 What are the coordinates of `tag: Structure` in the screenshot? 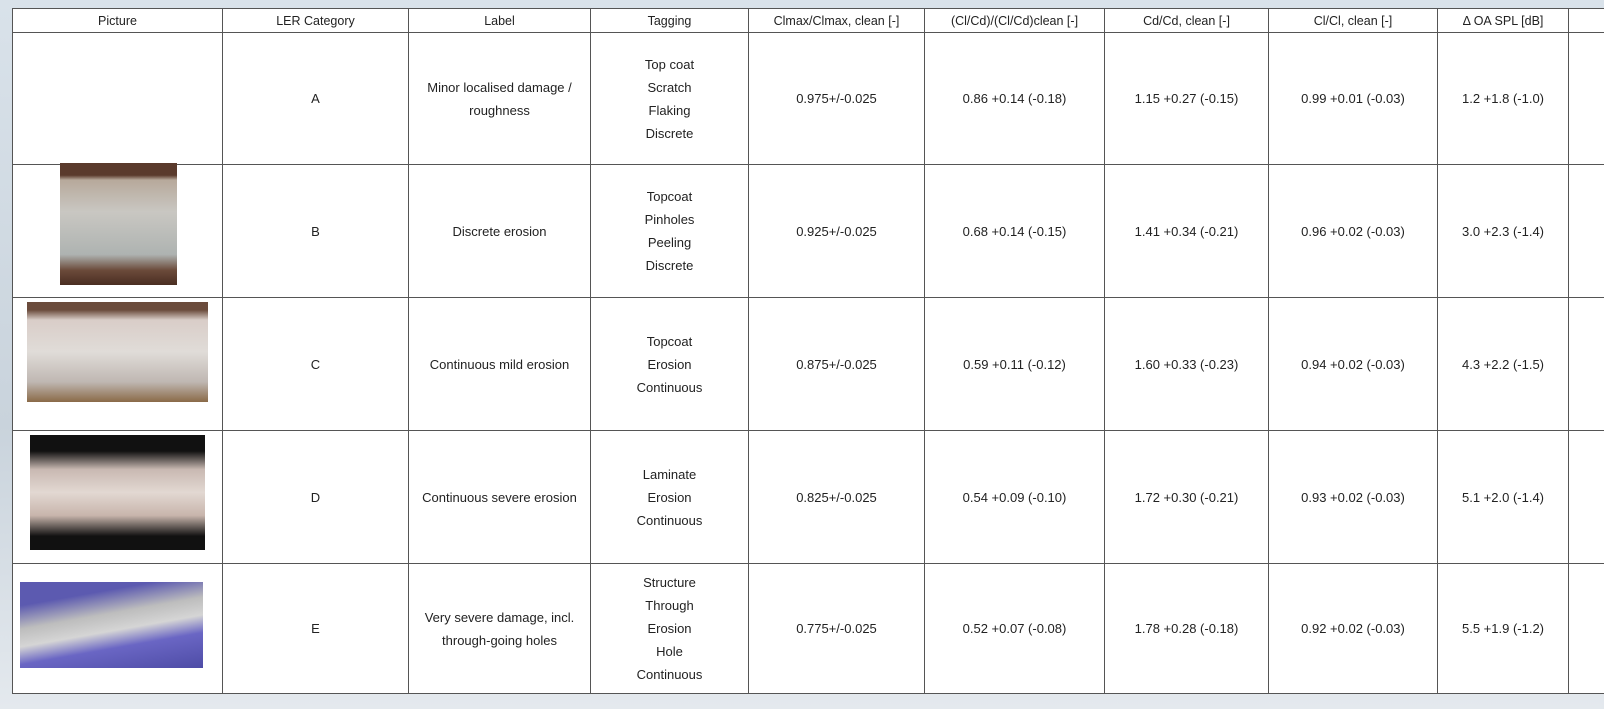 It's located at (669, 582).